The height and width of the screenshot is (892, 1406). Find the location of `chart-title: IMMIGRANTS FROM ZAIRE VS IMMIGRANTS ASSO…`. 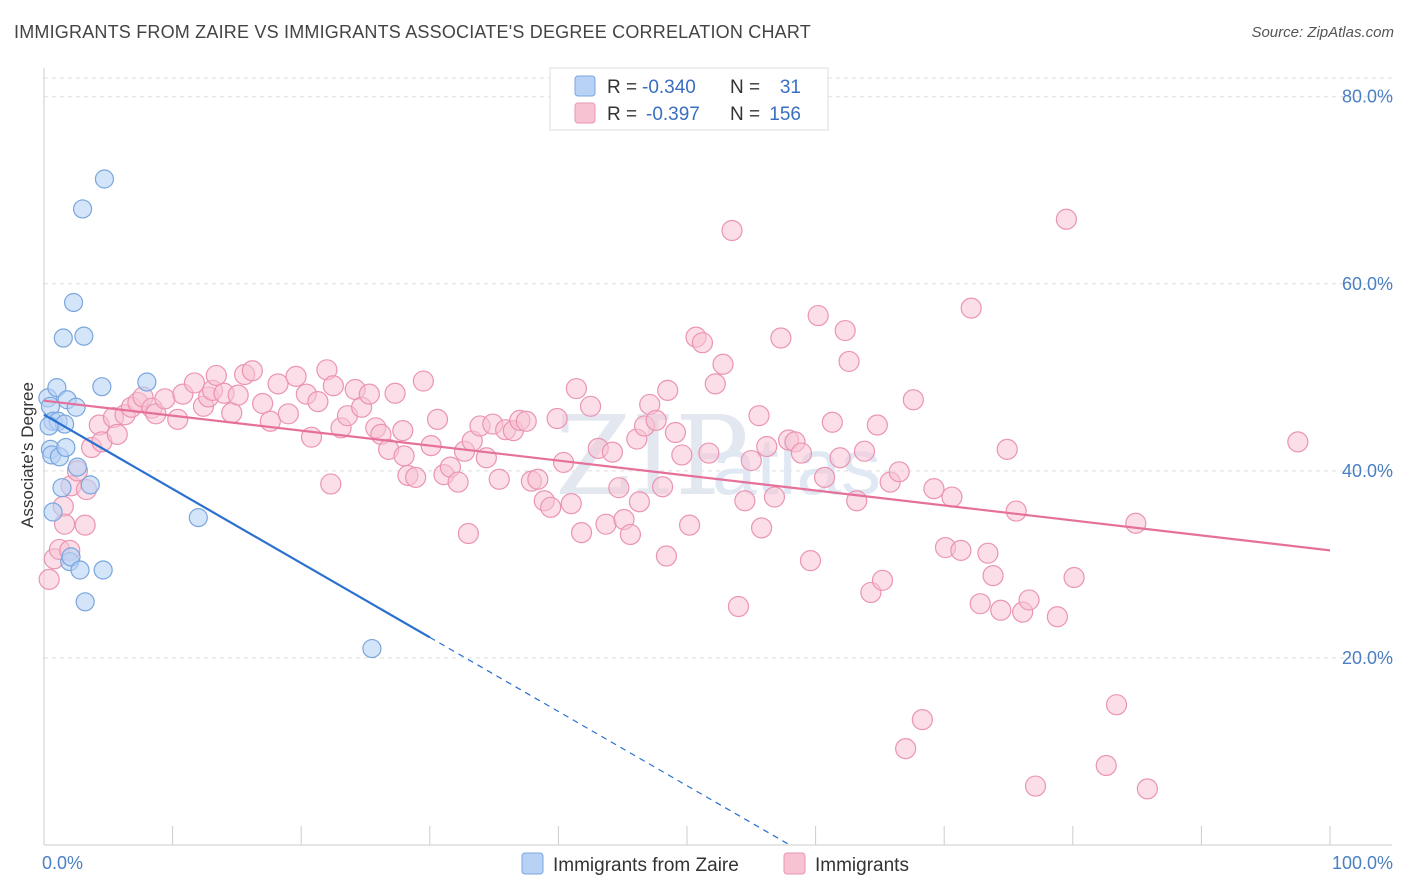

chart-title: IMMIGRANTS FROM ZAIRE VS IMMIGRANTS ASSO… is located at coordinates (412, 32).